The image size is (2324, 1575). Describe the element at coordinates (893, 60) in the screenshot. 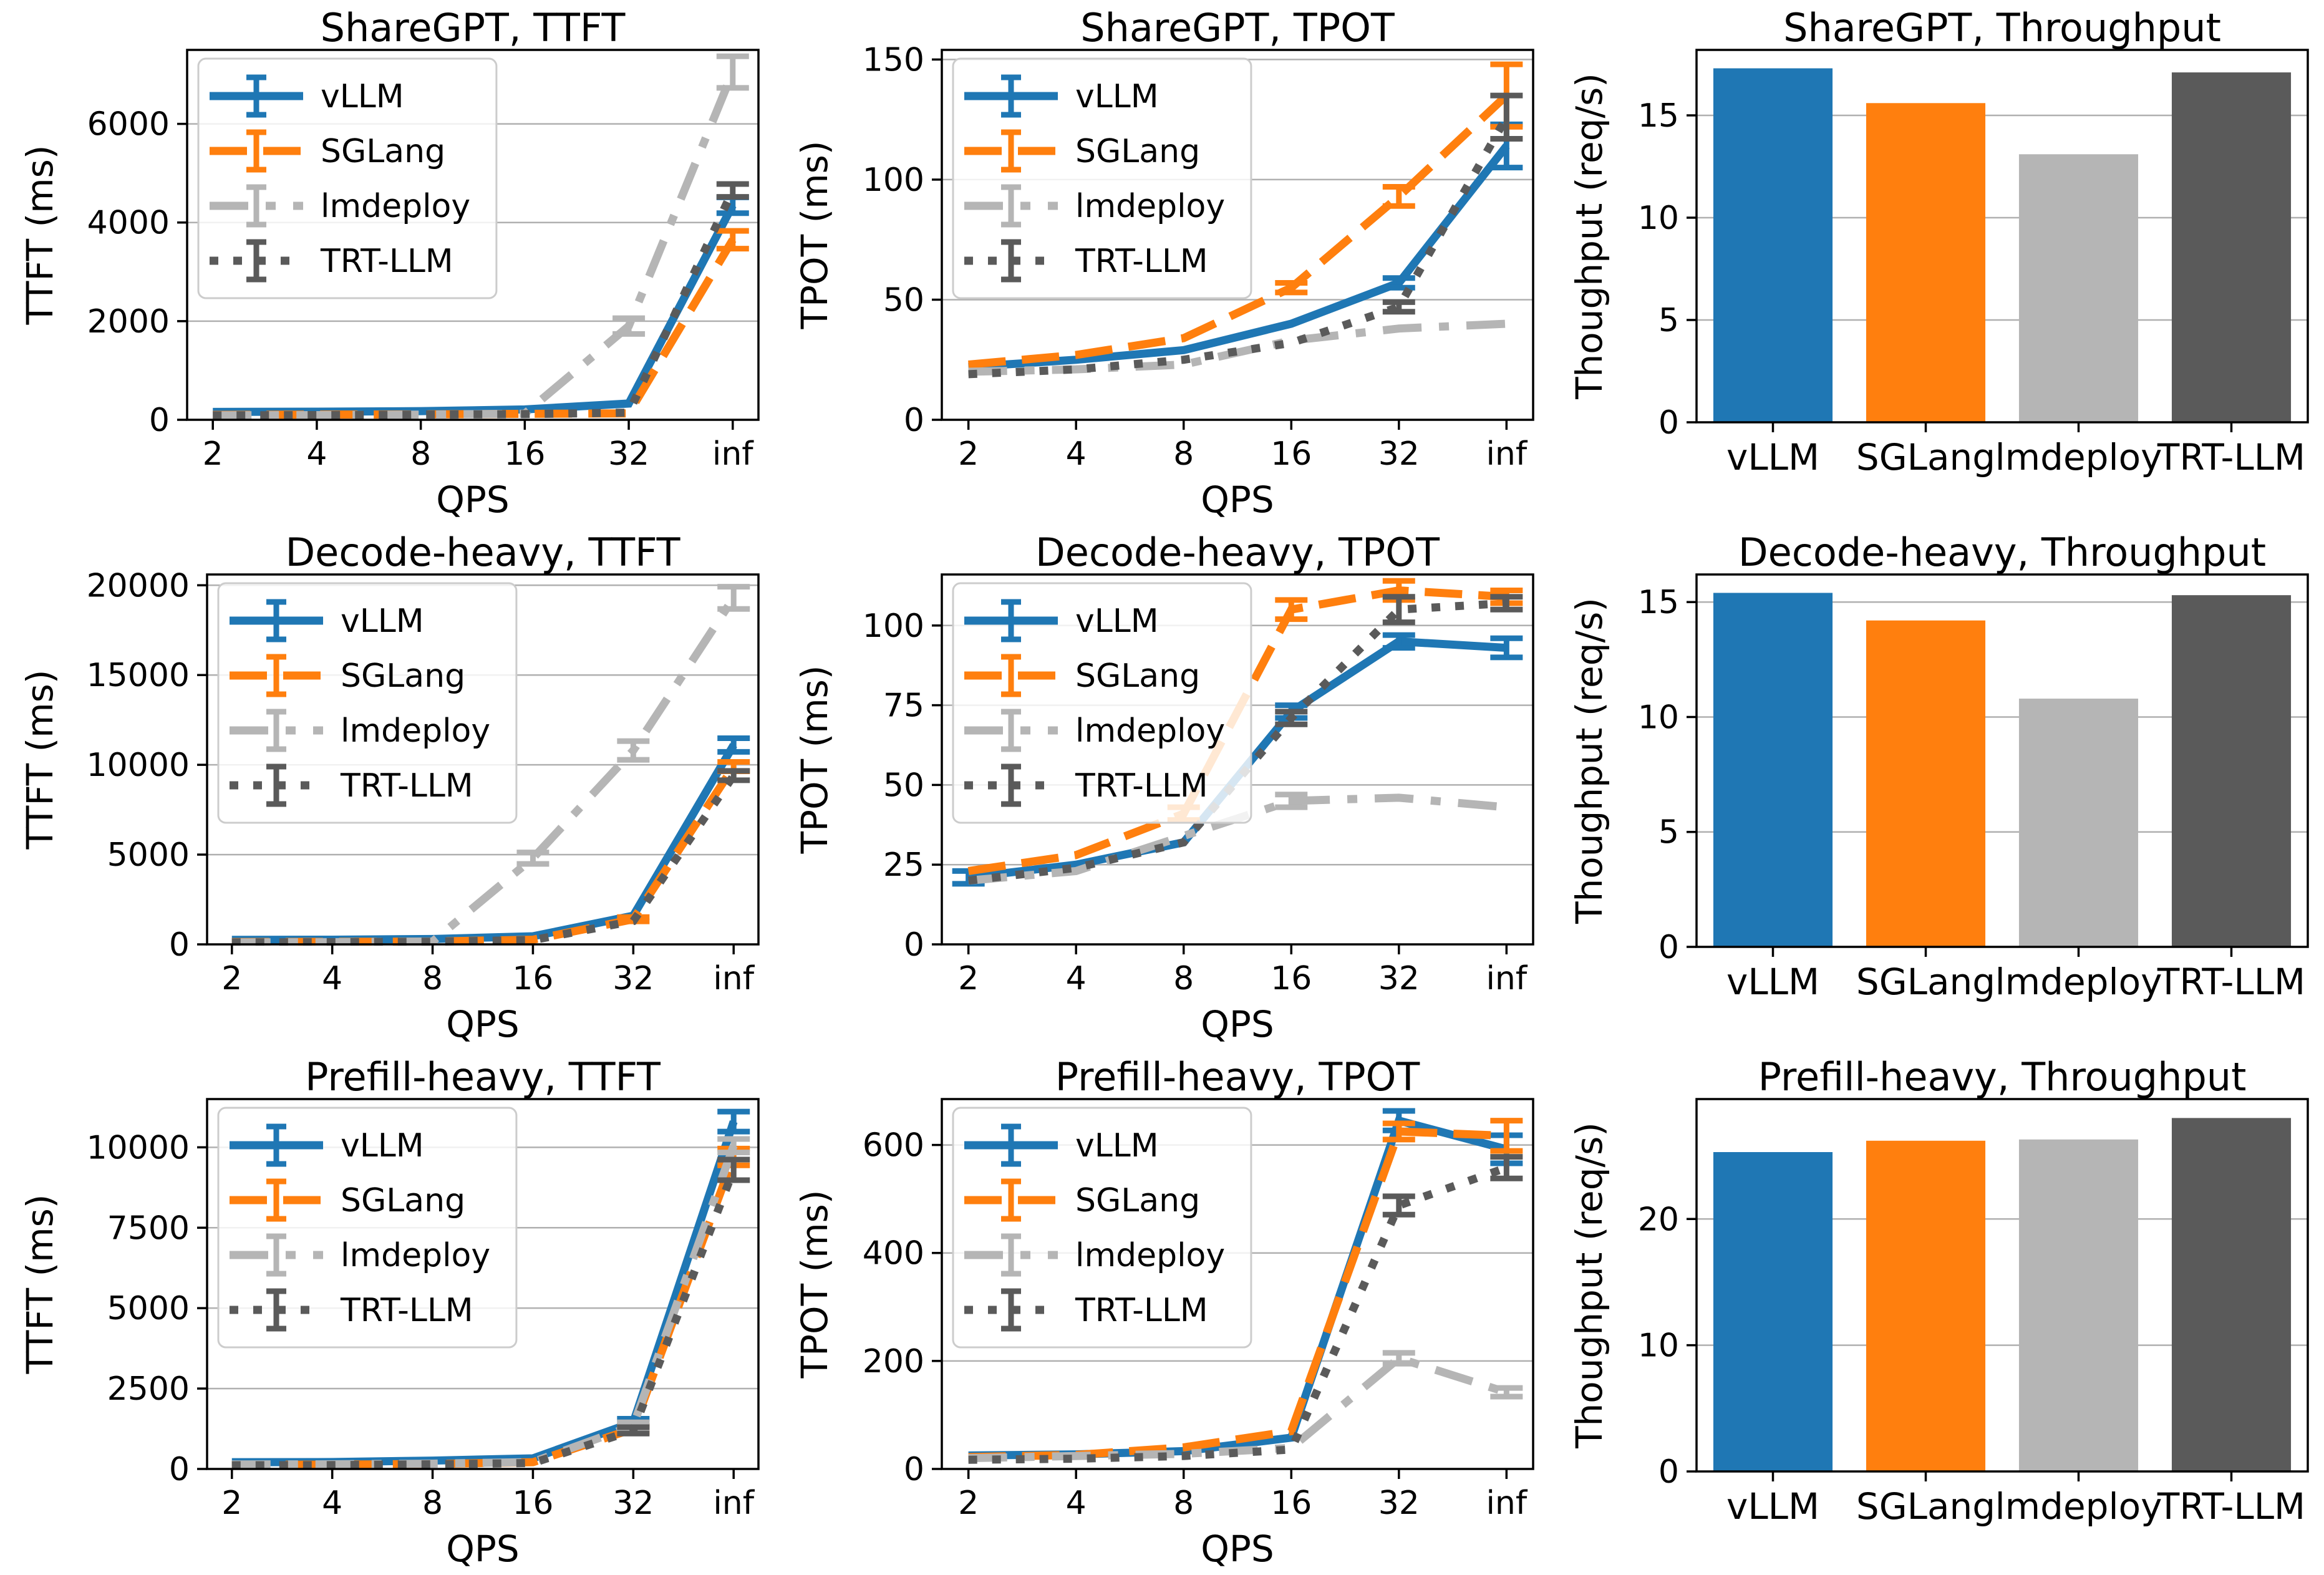

I see `y-tick-label: 150` at that location.